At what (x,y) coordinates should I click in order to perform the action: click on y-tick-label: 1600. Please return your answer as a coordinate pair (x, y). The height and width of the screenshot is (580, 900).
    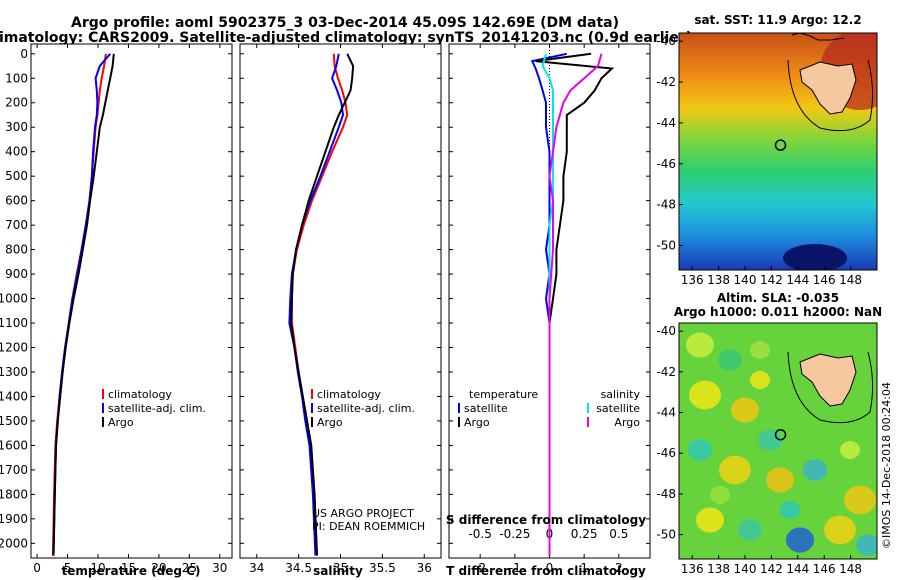
    Looking at the image, I should click on (14, 445).